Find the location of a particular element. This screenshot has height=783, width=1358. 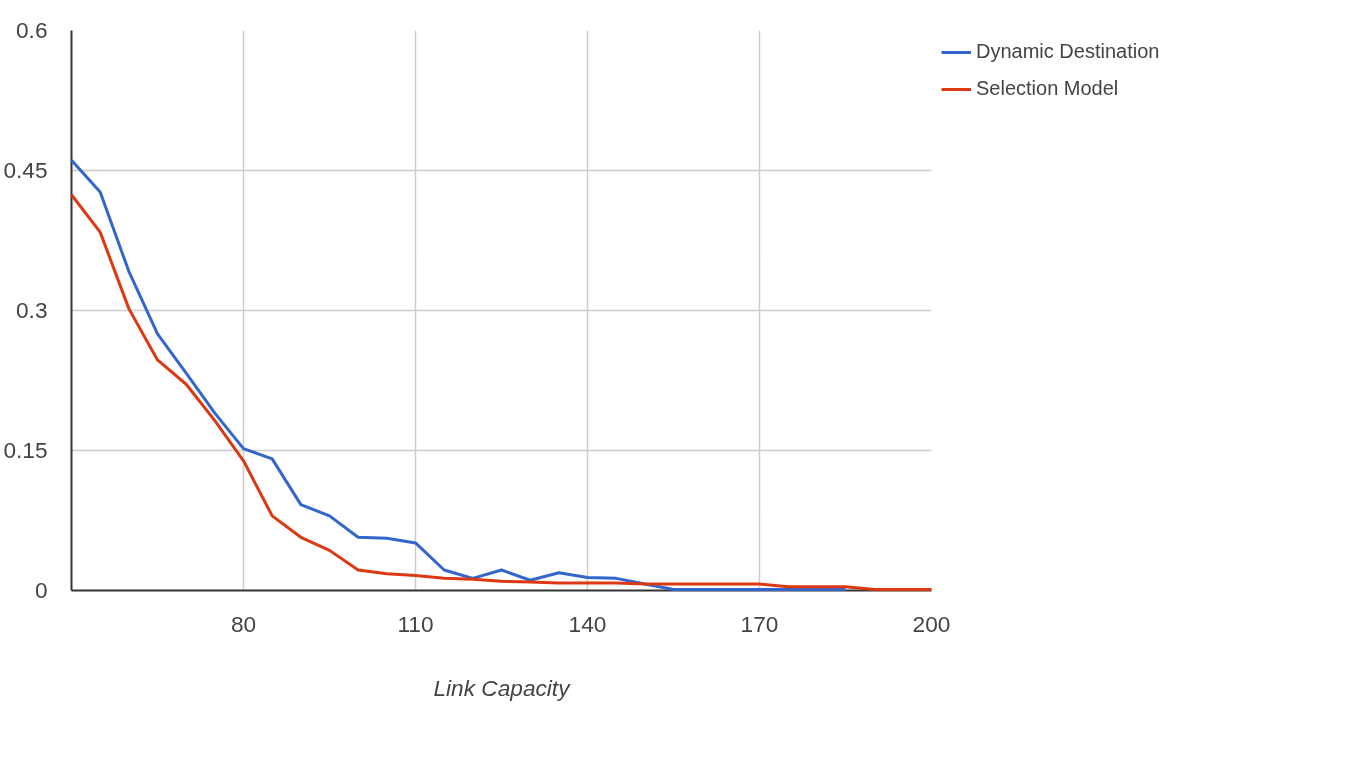

x-axis-title: Link Capacity is located at coordinates (502, 687).